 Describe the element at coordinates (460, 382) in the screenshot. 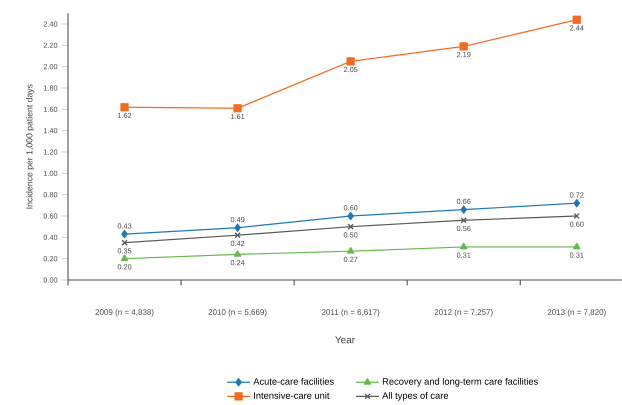

I see `legend-label: Recovery and long-term care facilities` at that location.